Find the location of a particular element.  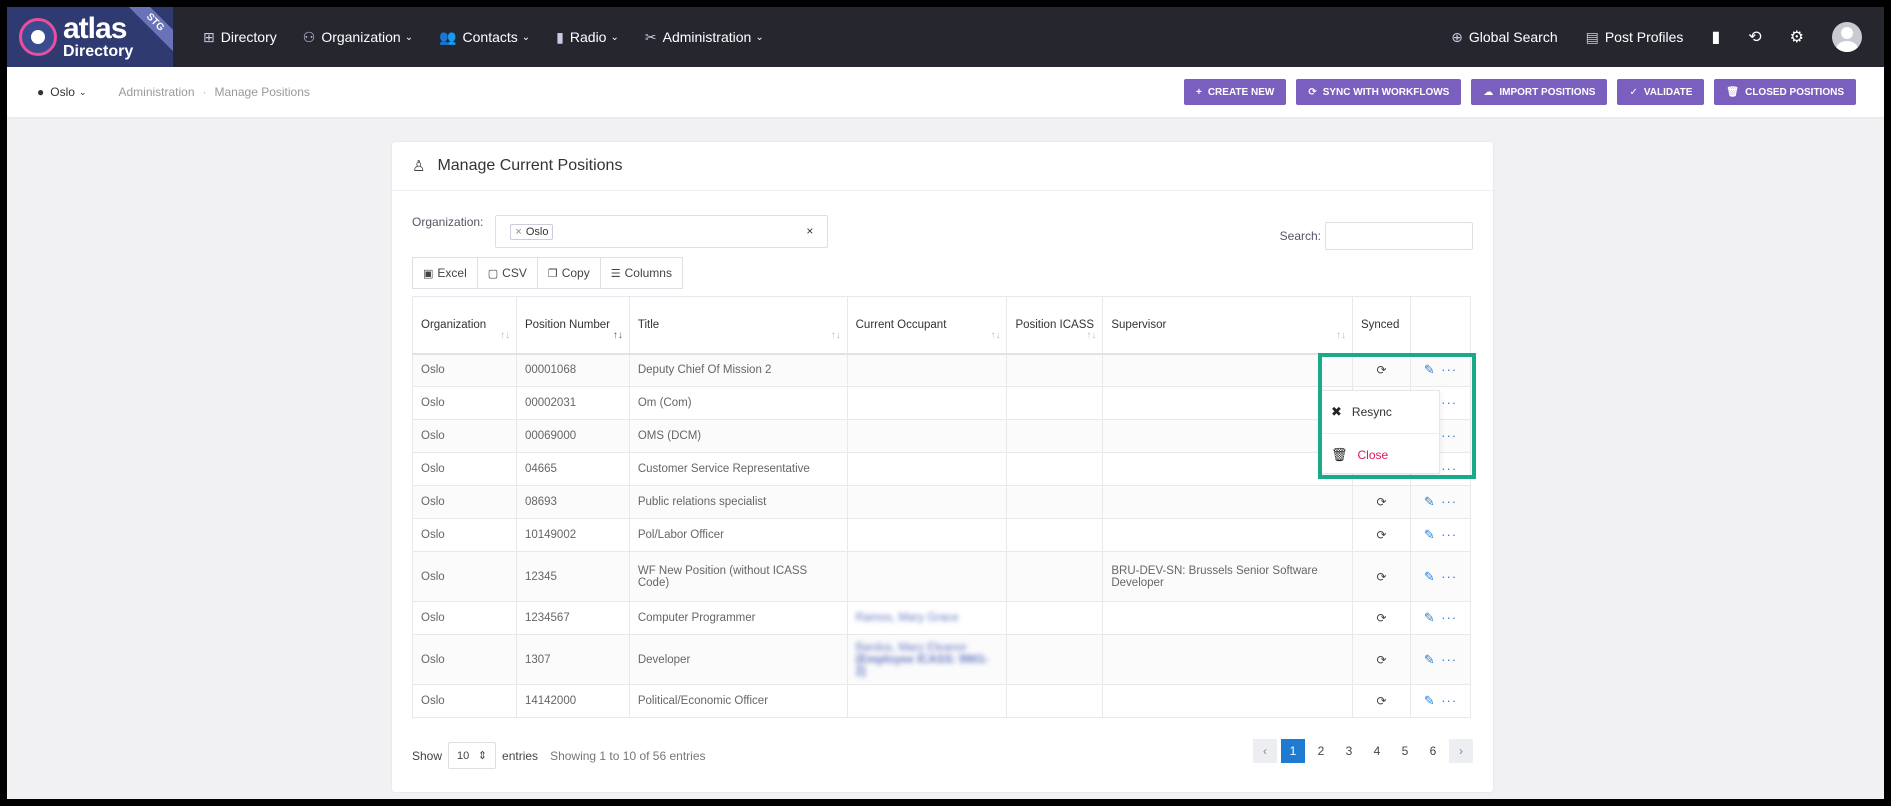

org-selector-label: Oslo is located at coordinates (62, 92).